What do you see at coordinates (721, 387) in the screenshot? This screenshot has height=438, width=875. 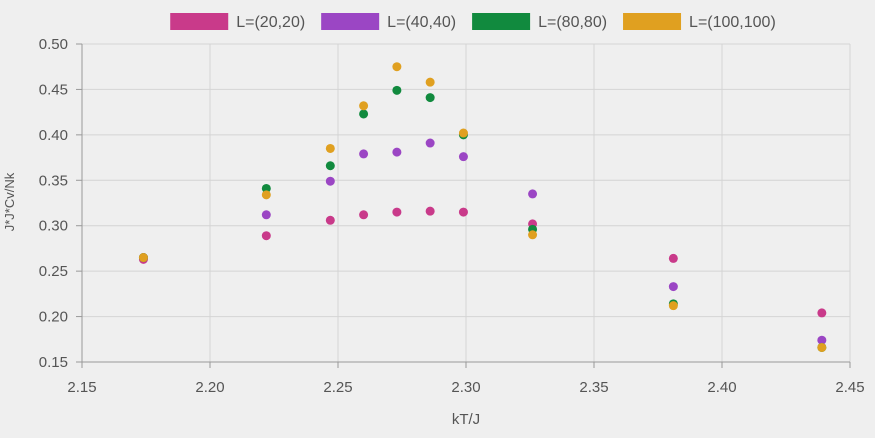 I see `x-tick-label: 2.40` at bounding box center [721, 387].